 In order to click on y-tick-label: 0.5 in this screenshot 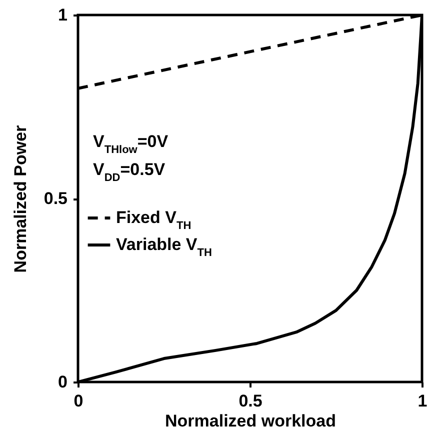, I will do `click(56, 198)`.